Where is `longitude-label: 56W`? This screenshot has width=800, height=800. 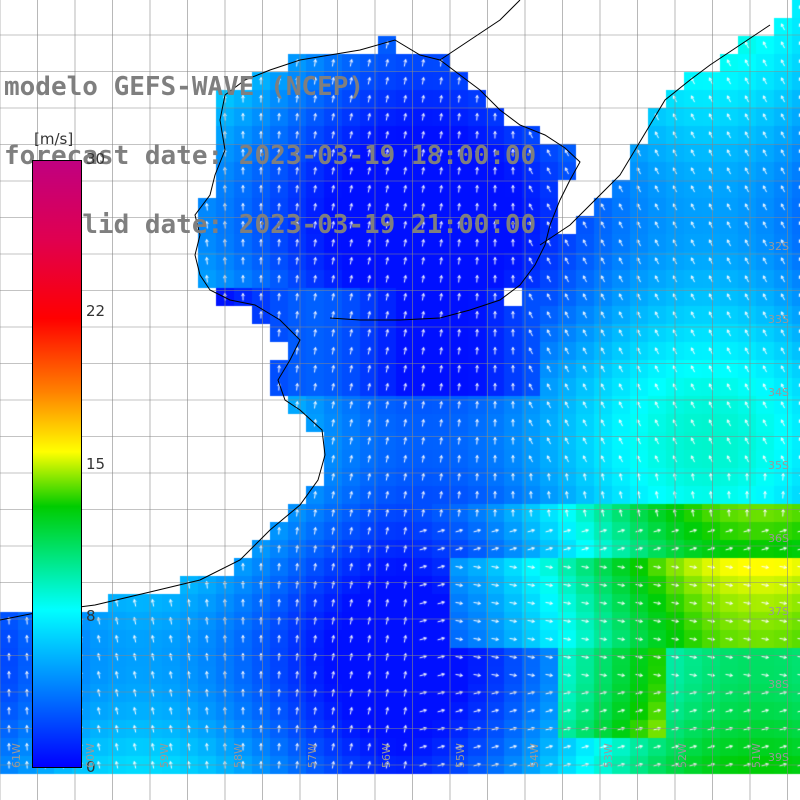
longitude-label: 56W is located at coordinates (386, 755).